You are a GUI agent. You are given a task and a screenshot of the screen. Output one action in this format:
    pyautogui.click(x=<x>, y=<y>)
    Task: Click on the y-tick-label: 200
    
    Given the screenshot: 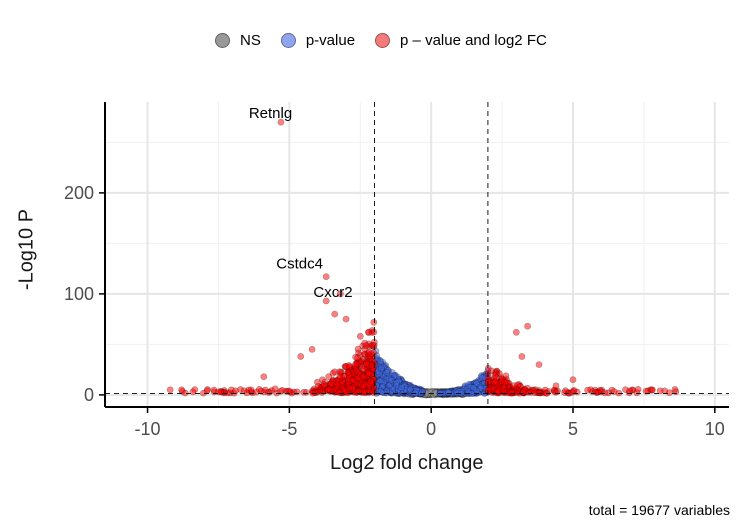 What is the action you would take?
    pyautogui.click(x=79, y=193)
    